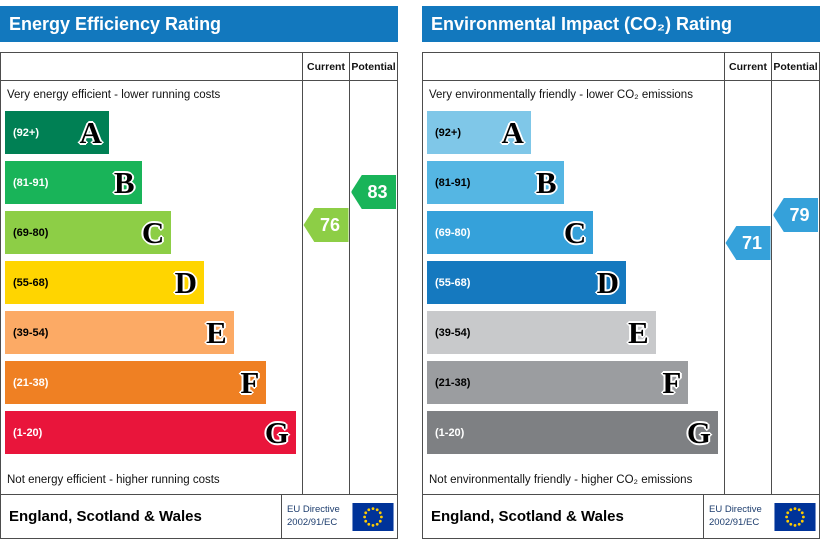  I want to click on panel-title: Environmental Impact (CO₂) Rating, so click(621, 24).